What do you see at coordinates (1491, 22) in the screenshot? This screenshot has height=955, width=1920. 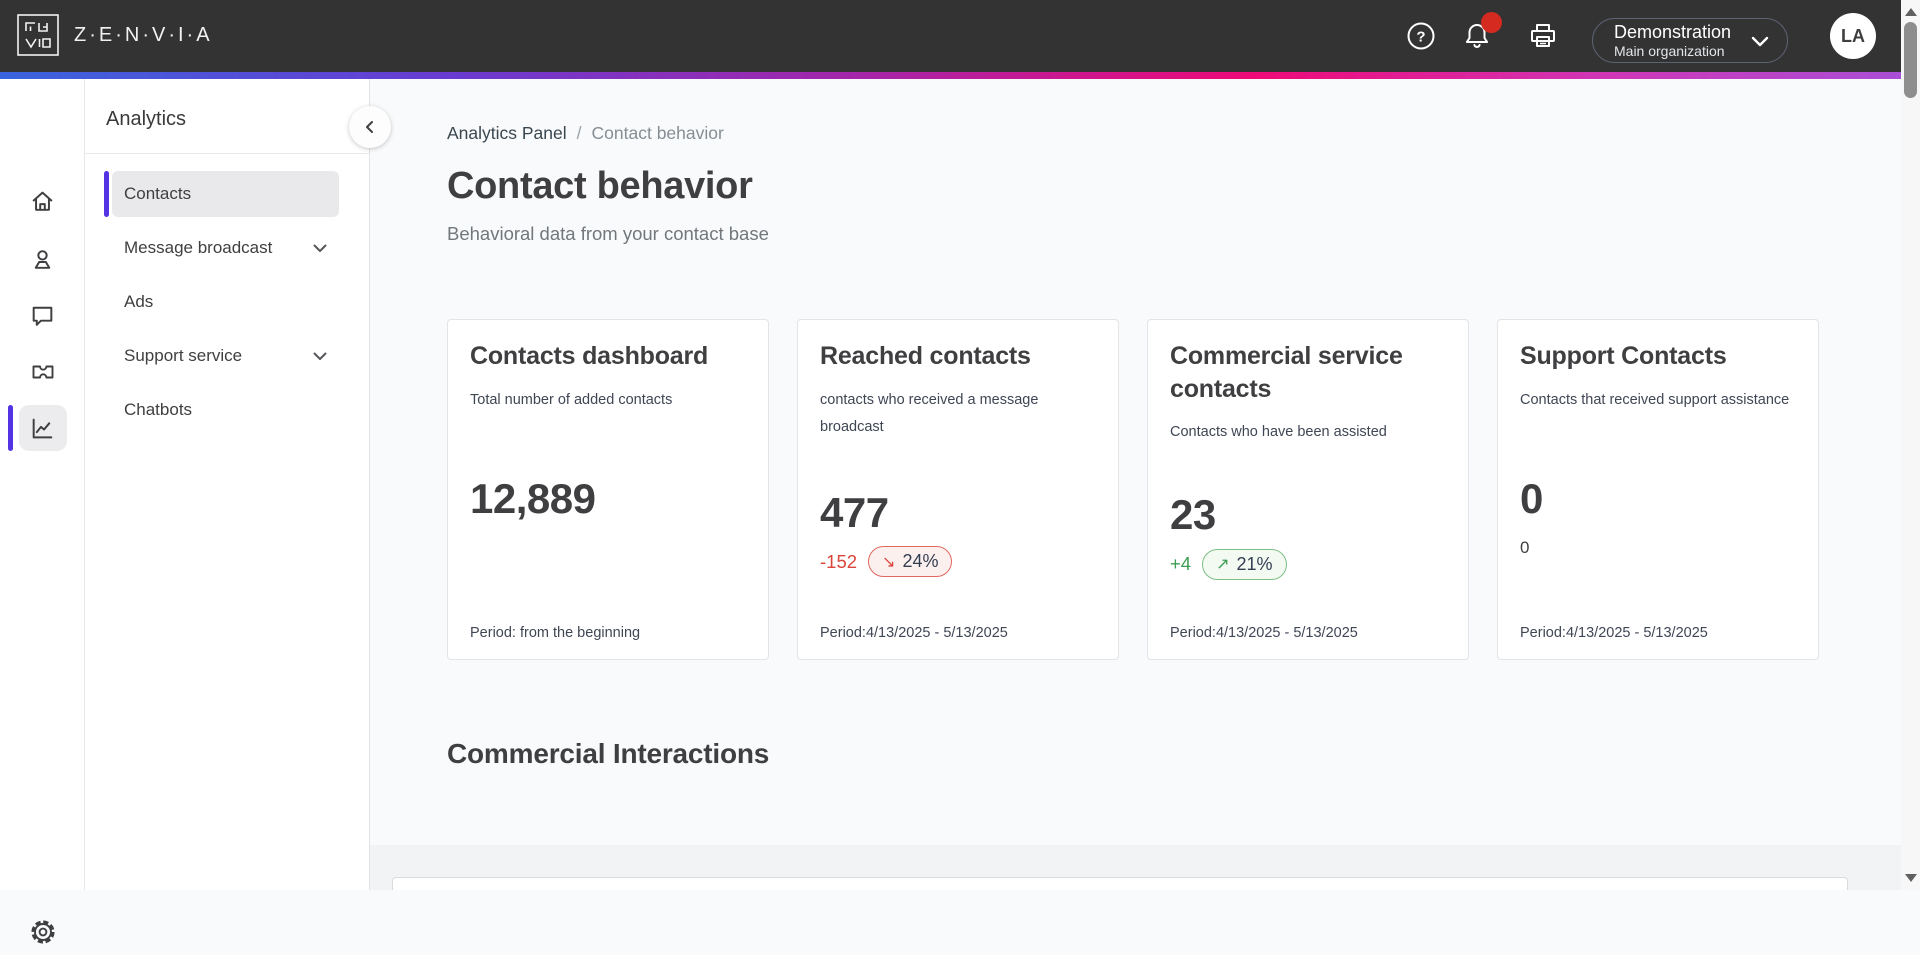 I see `notification-badge-dot` at bounding box center [1491, 22].